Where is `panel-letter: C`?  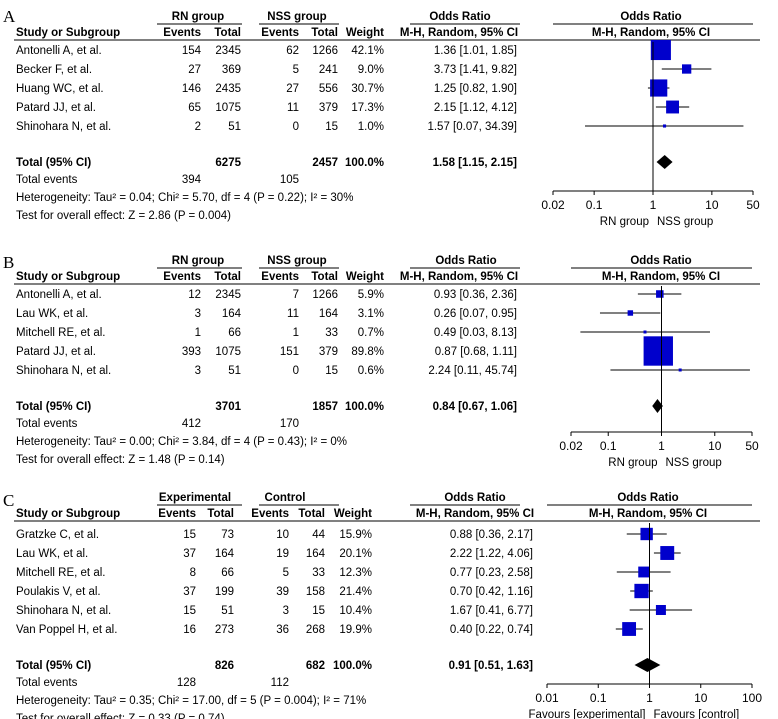
panel-letter: C is located at coordinates (8, 500).